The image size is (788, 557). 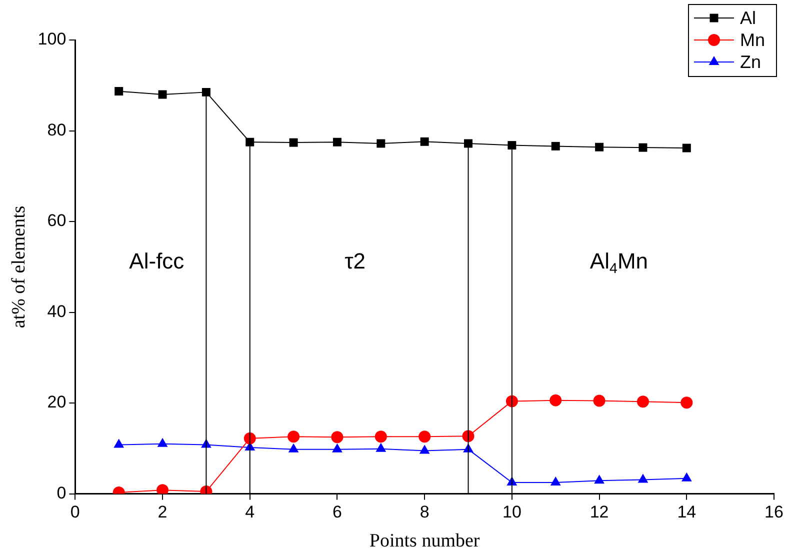 I want to click on legend-label: Zn, so click(x=751, y=62).